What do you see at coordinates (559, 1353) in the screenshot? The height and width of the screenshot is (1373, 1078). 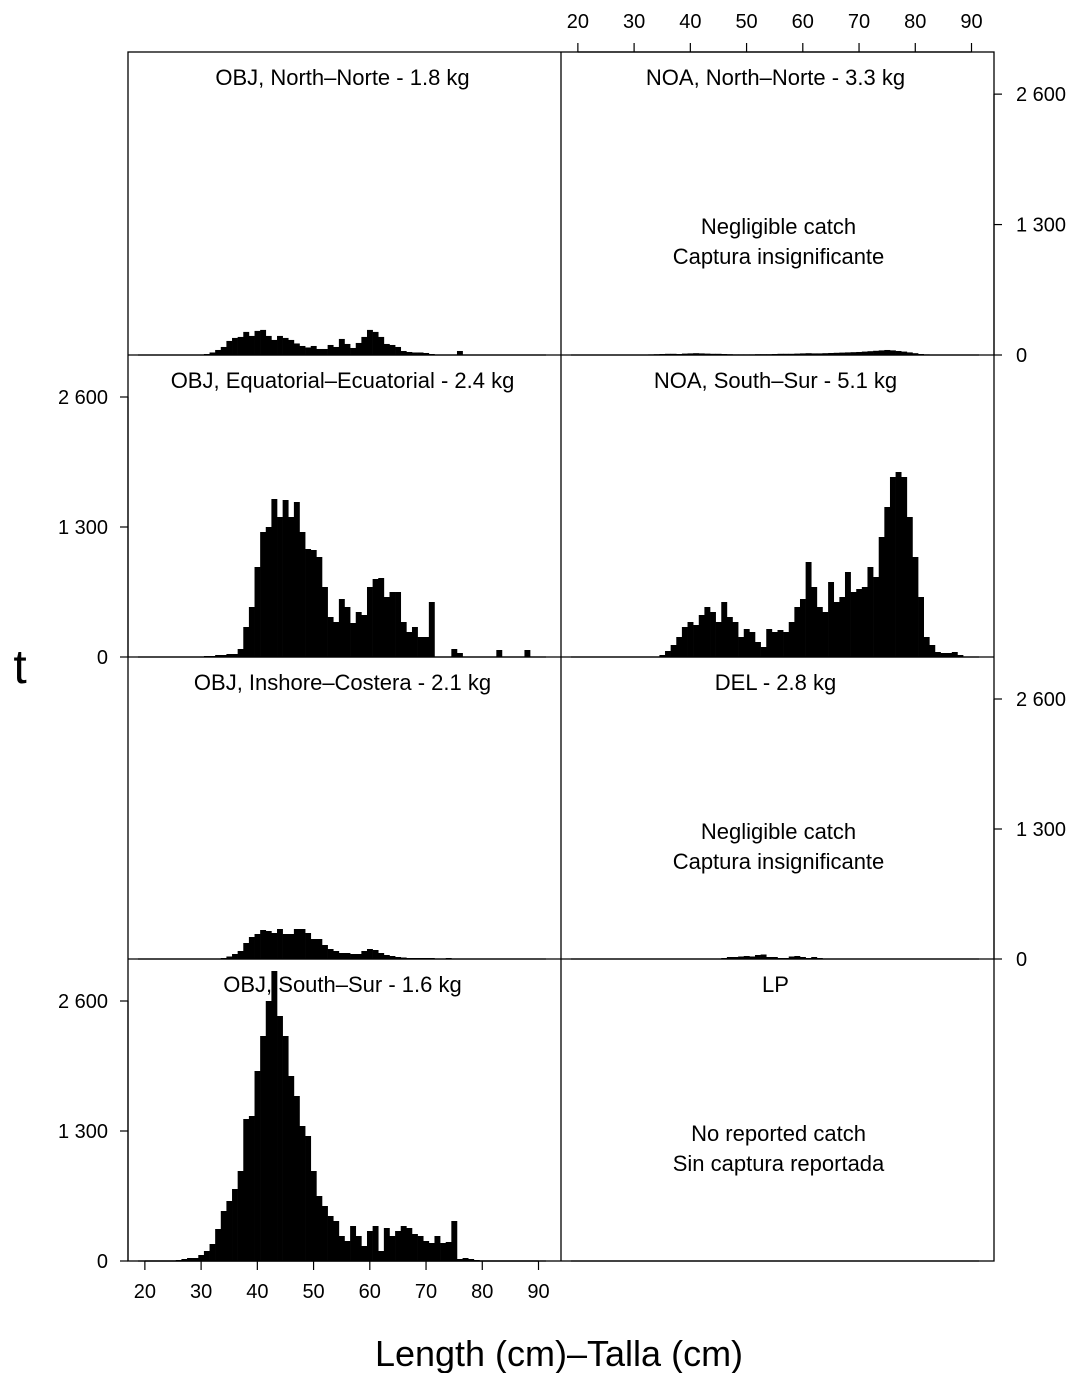 I see `x-axis-title: Length (cm)–Talla (cm)` at bounding box center [559, 1353].